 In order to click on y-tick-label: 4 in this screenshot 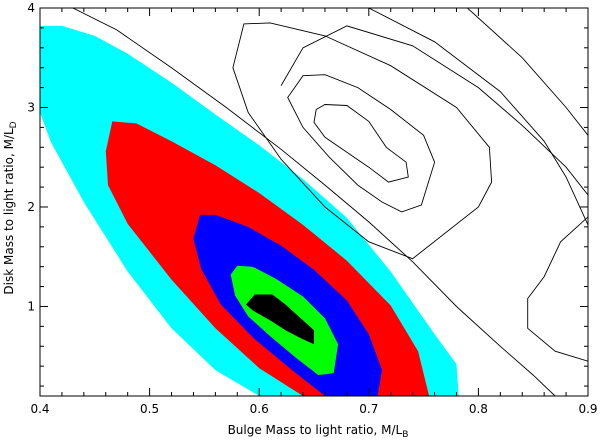, I will do `click(31, 8)`.